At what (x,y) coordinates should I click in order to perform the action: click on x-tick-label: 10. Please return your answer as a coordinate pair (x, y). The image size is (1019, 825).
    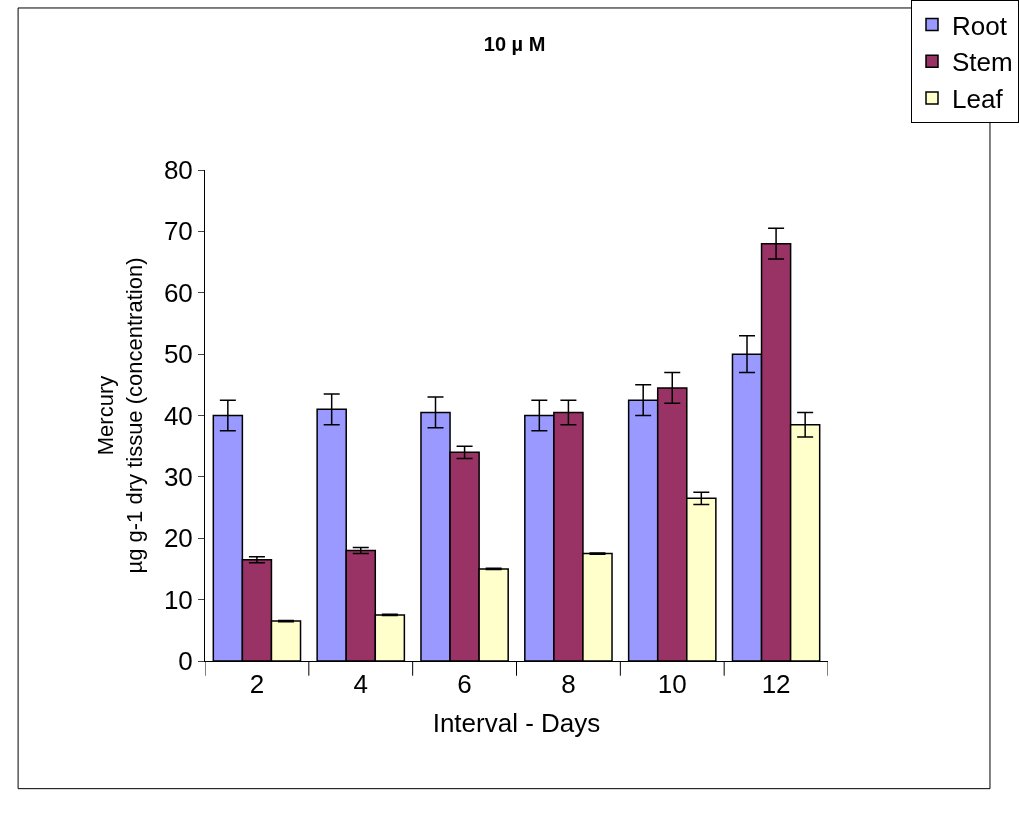
    Looking at the image, I should click on (672, 684).